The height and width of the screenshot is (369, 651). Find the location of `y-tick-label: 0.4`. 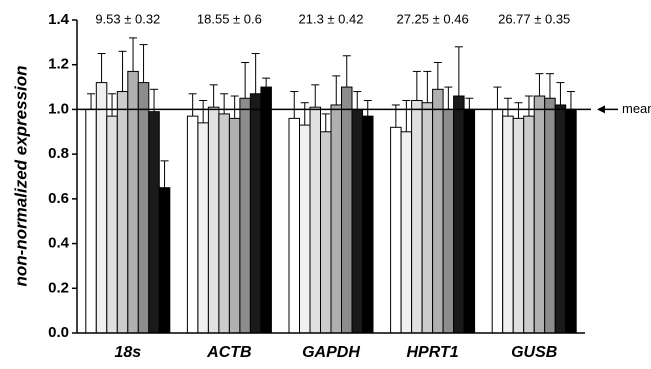

y-tick-label: 0.4 is located at coordinates (59, 243).